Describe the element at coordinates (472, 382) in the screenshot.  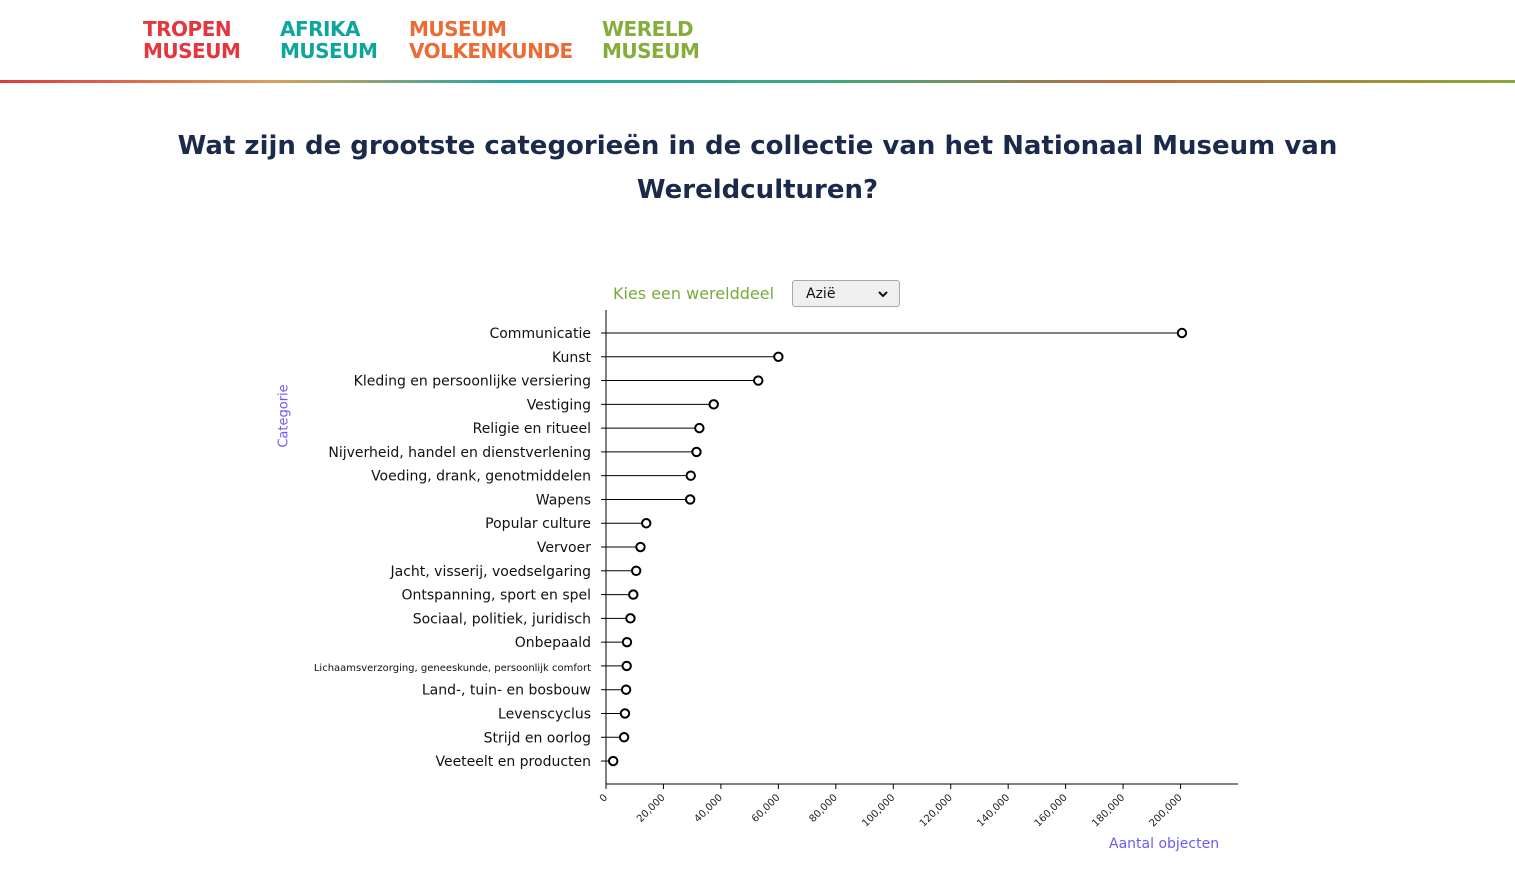
I see `category-label: Kleding en persoonlijke versiering` at that location.